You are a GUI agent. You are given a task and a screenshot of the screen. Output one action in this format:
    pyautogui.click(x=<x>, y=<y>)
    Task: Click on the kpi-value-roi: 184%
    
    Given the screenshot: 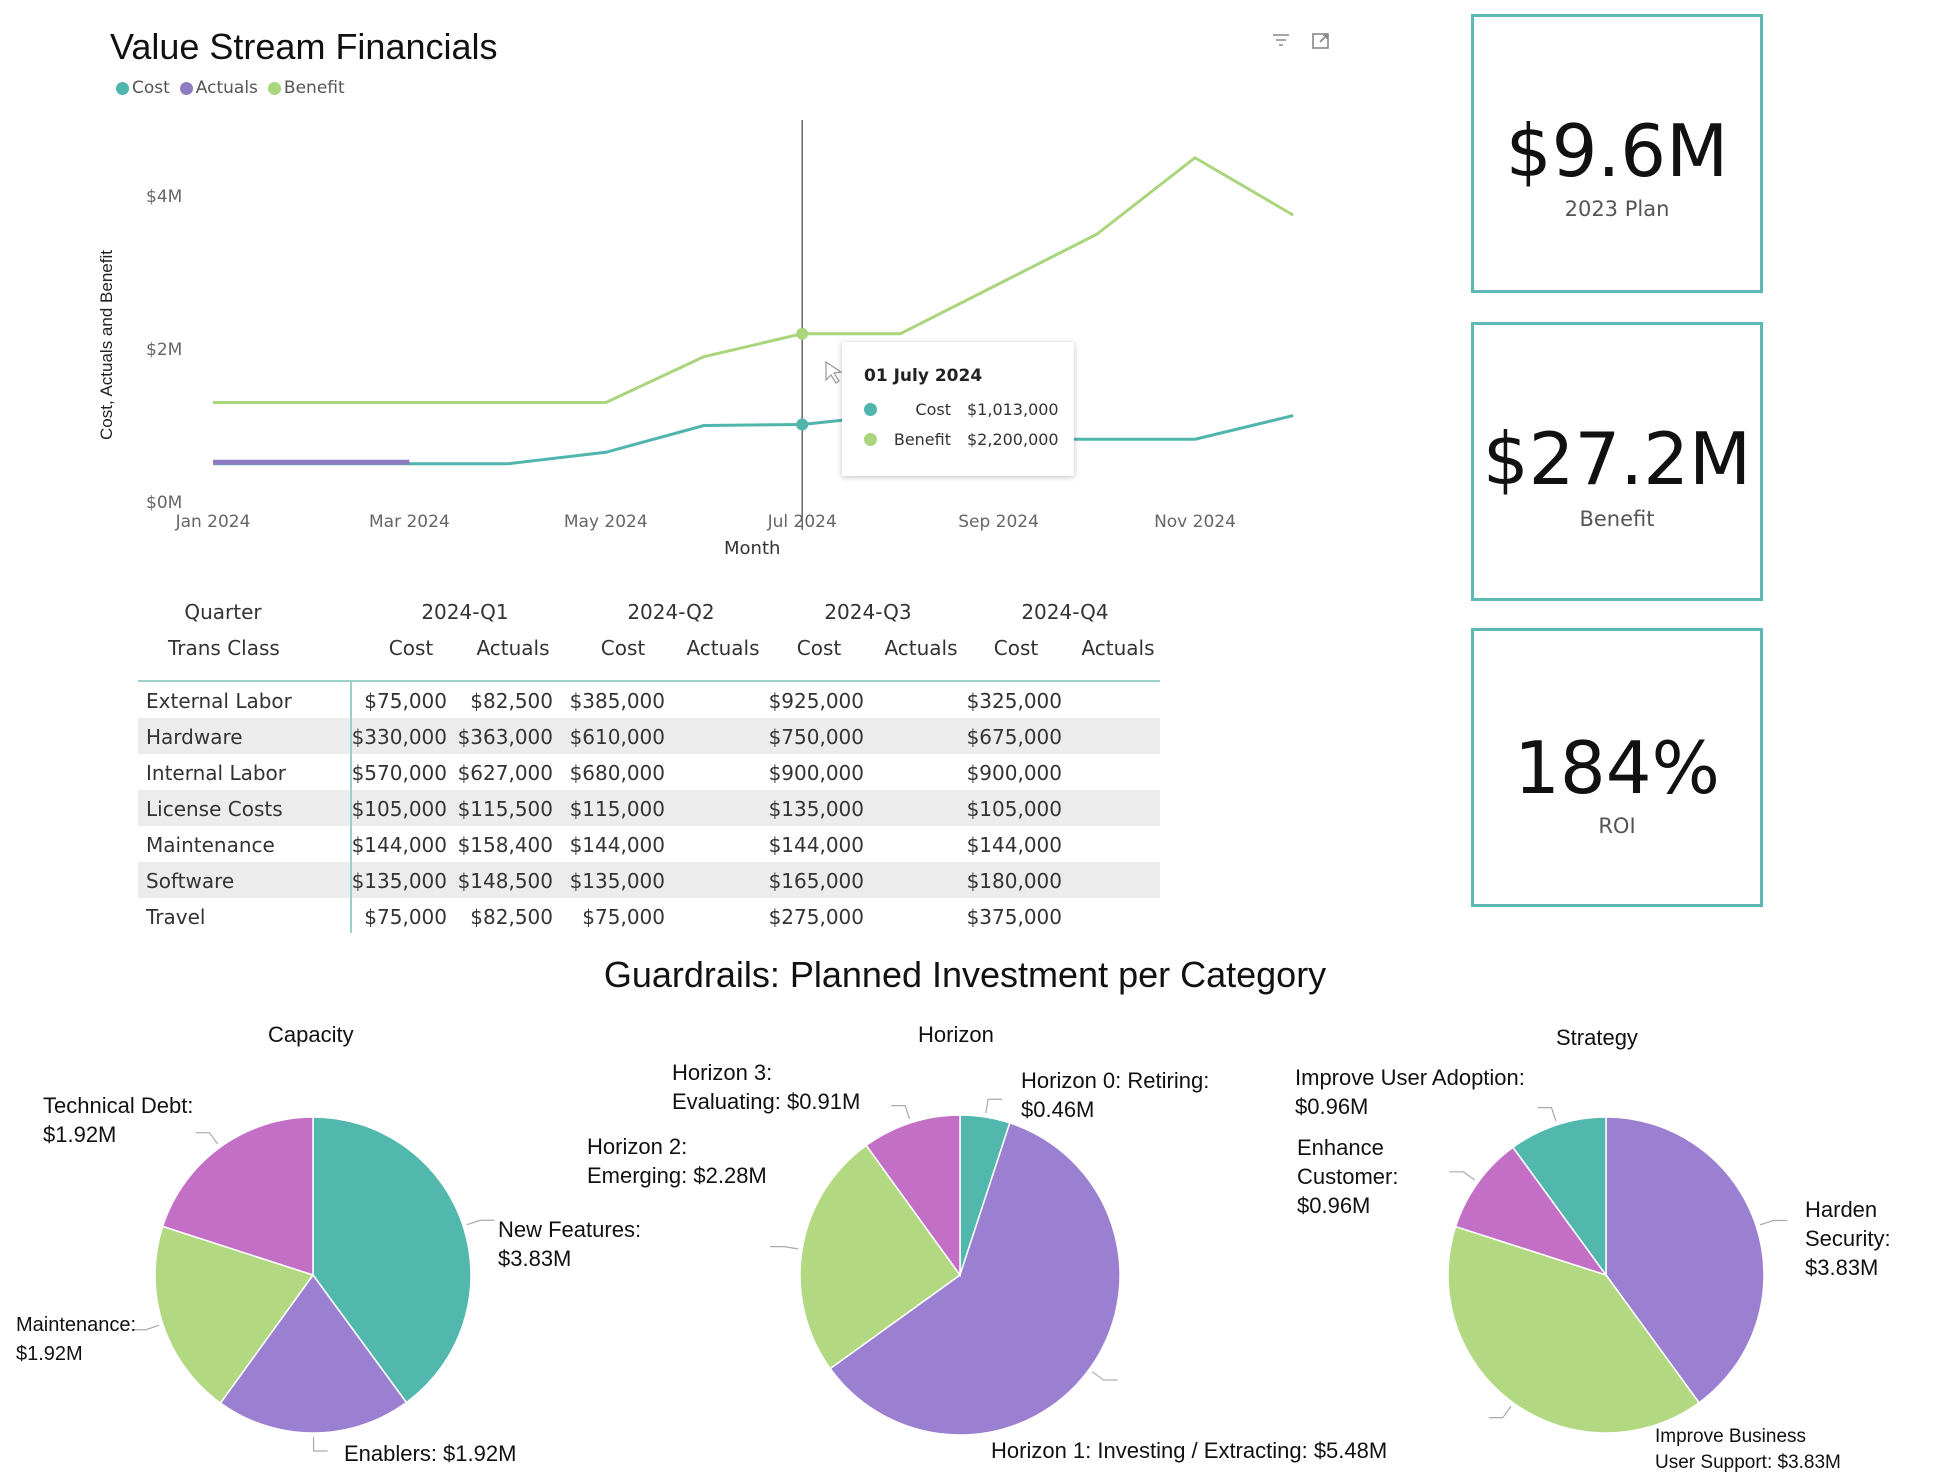 What is the action you would take?
    pyautogui.click(x=1617, y=768)
    